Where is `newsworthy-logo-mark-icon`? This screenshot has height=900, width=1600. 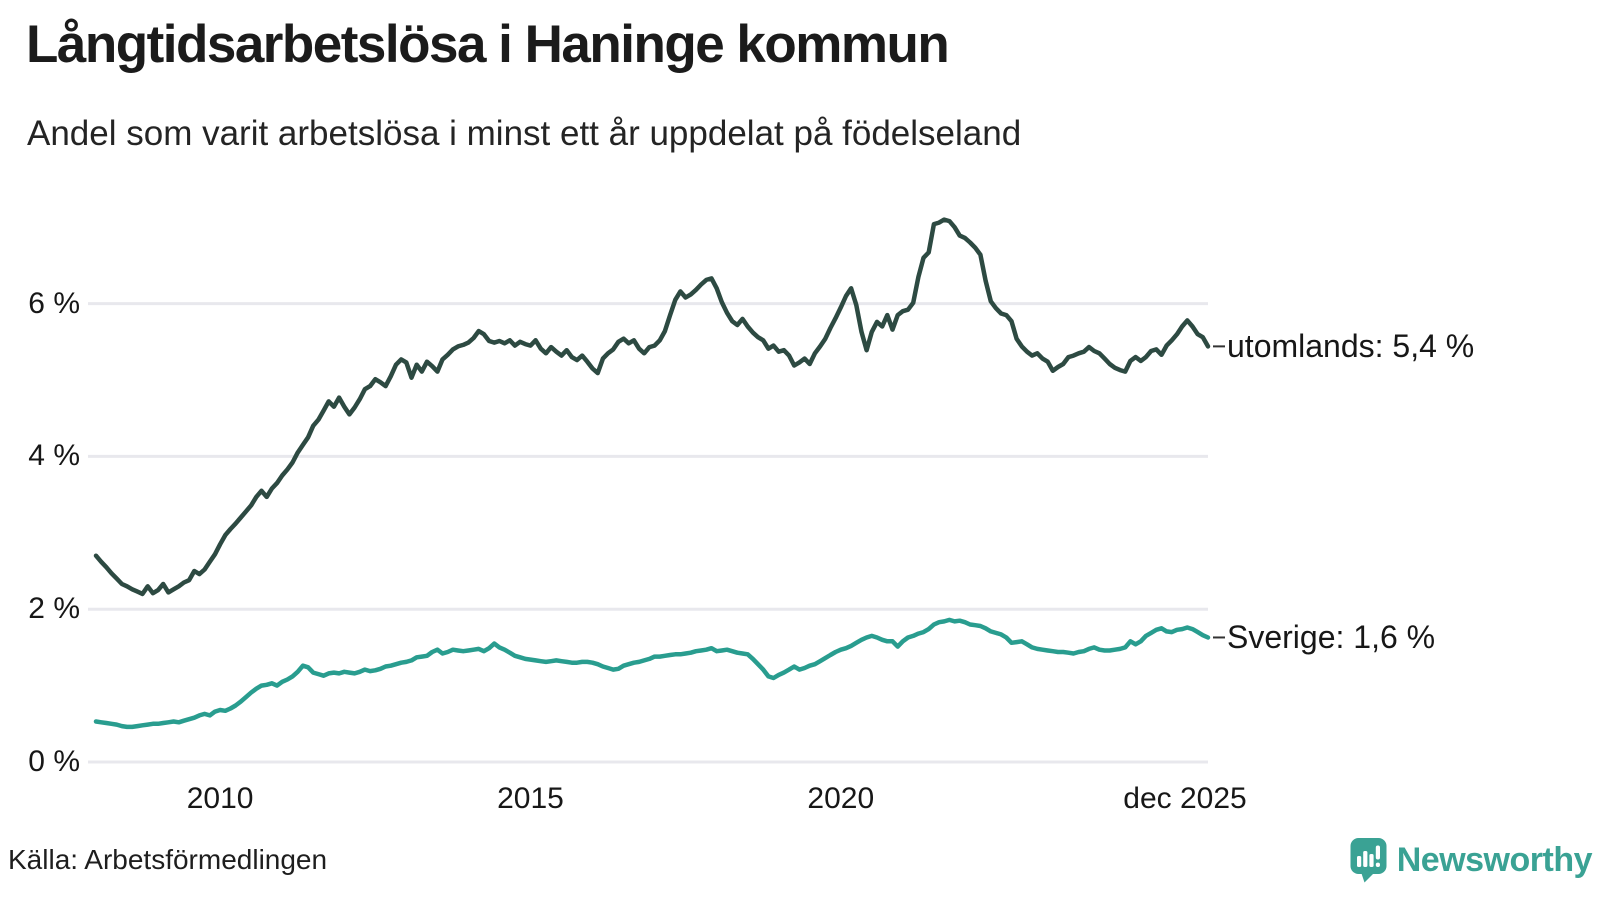 newsworthy-logo-mark-icon is located at coordinates (1368, 863).